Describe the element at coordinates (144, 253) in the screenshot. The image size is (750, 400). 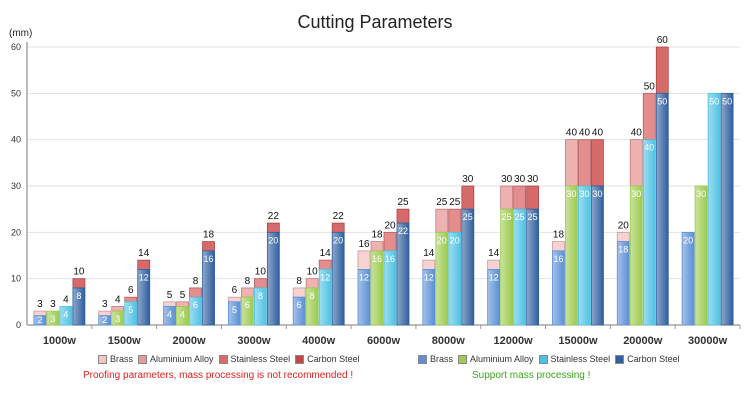
I see `bar-value-label-top: 14` at that location.